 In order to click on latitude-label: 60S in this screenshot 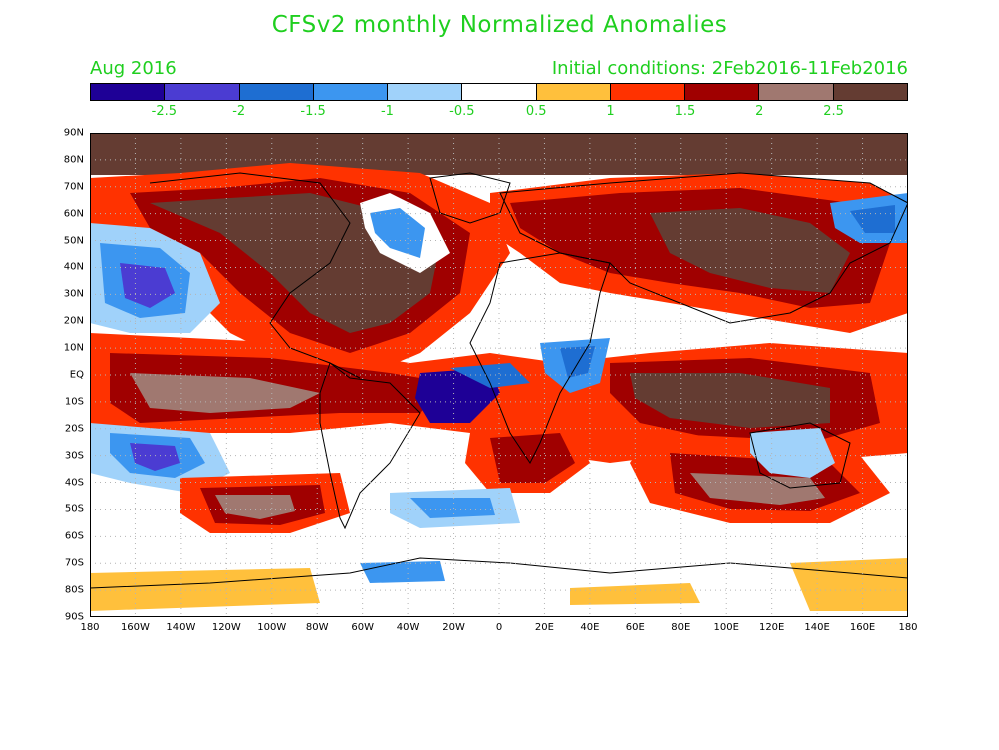, I will do `click(74, 536)`.